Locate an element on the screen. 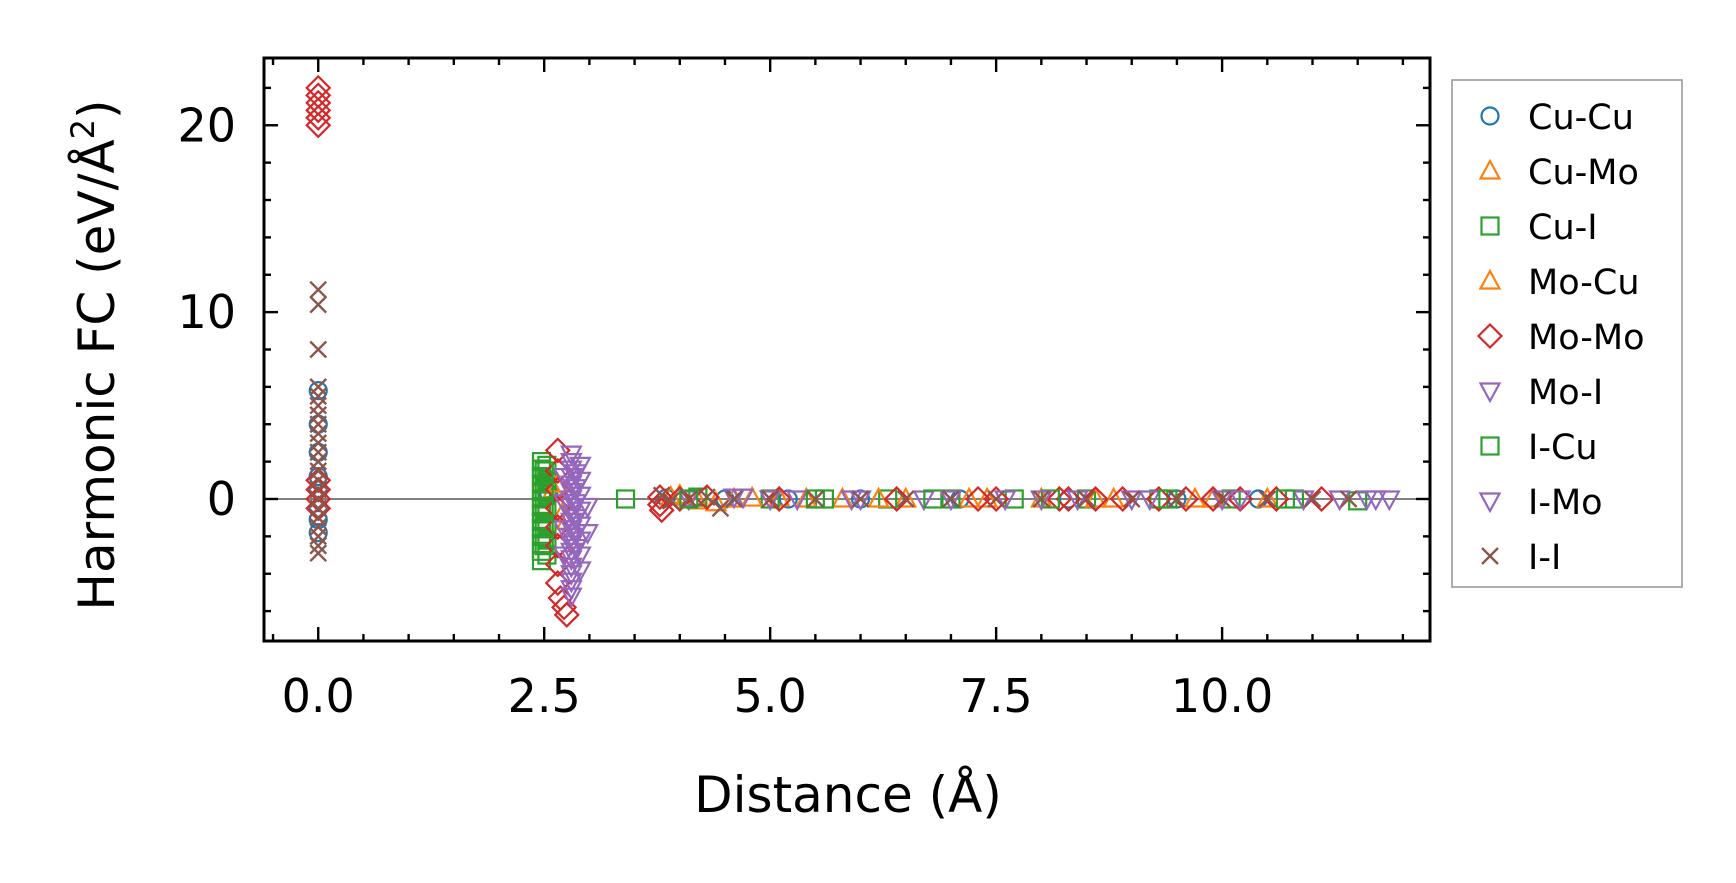 Image resolution: width=1736 pixels, height=883 pixels. legend-label: I-Mo is located at coordinates (1565, 503).